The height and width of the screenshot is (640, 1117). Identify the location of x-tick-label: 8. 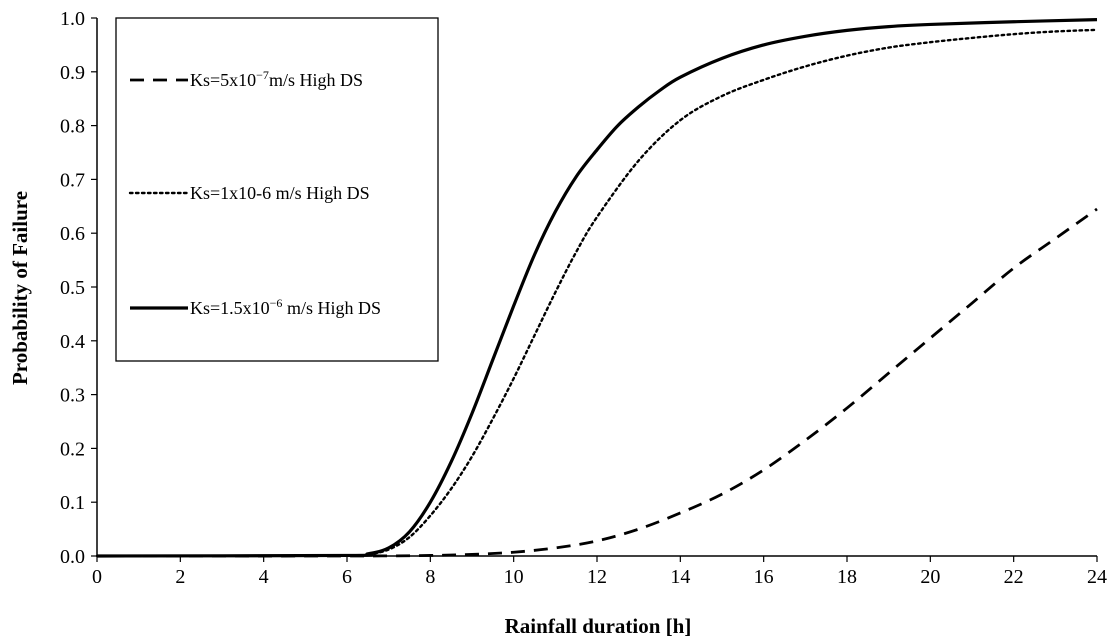
(430, 577).